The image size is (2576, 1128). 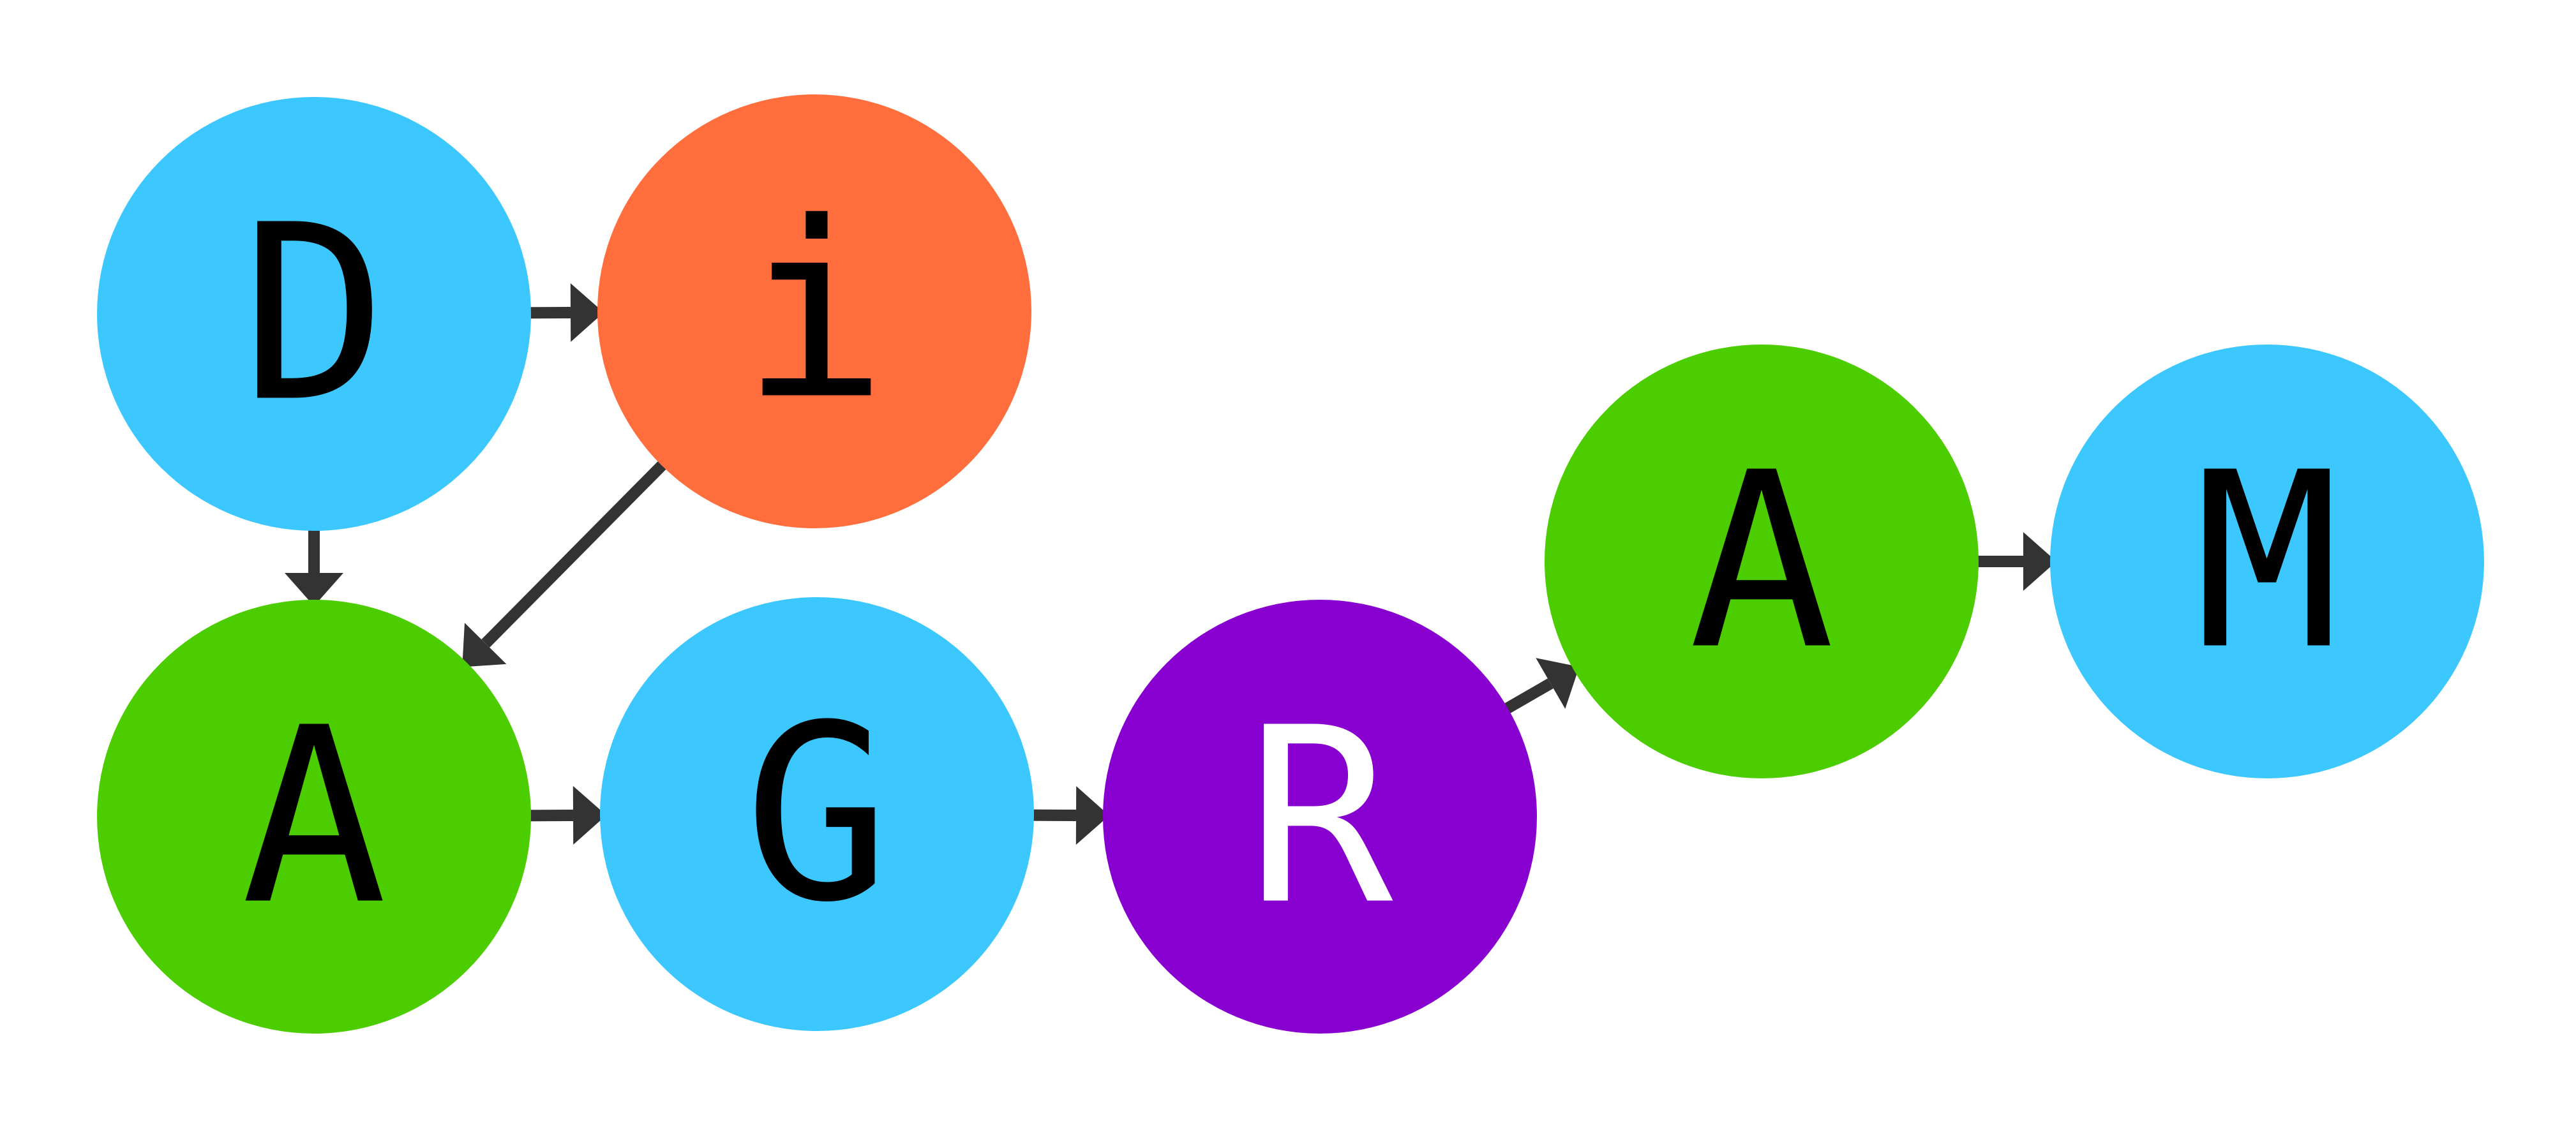 I want to click on node-n5: R, so click(x=1320, y=817).